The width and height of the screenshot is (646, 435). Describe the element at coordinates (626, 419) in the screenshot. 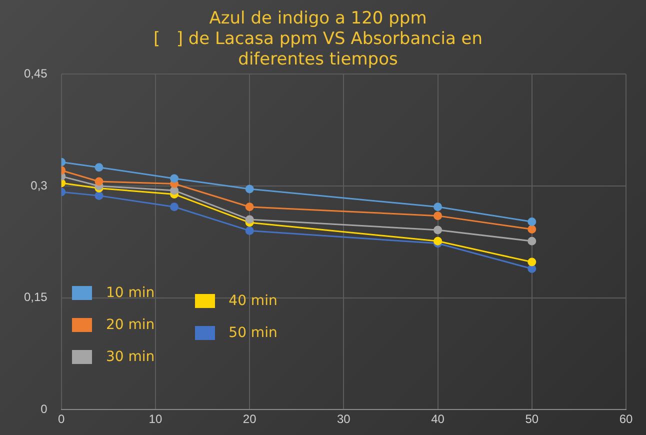

I see `x-tick-label: 60` at that location.